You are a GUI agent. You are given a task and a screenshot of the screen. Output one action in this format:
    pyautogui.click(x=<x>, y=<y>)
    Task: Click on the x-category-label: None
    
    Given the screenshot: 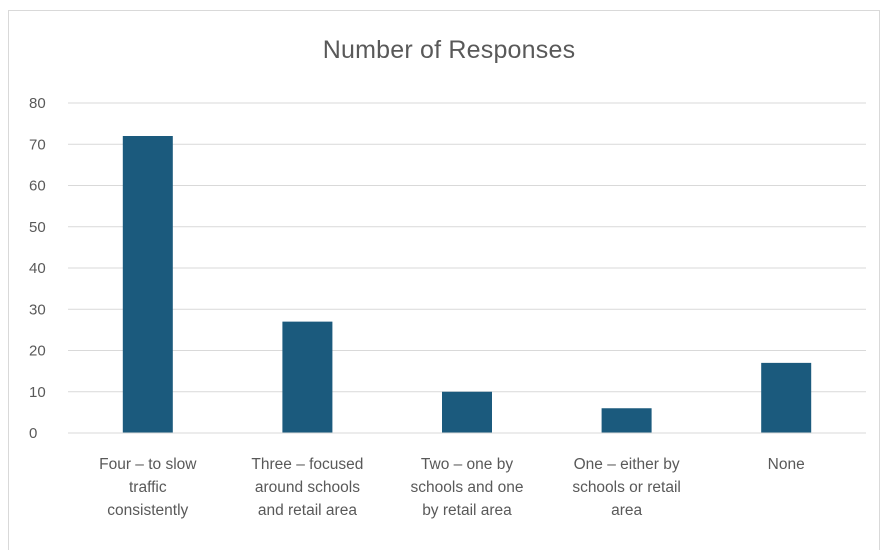 What is the action you would take?
    pyautogui.click(x=786, y=464)
    